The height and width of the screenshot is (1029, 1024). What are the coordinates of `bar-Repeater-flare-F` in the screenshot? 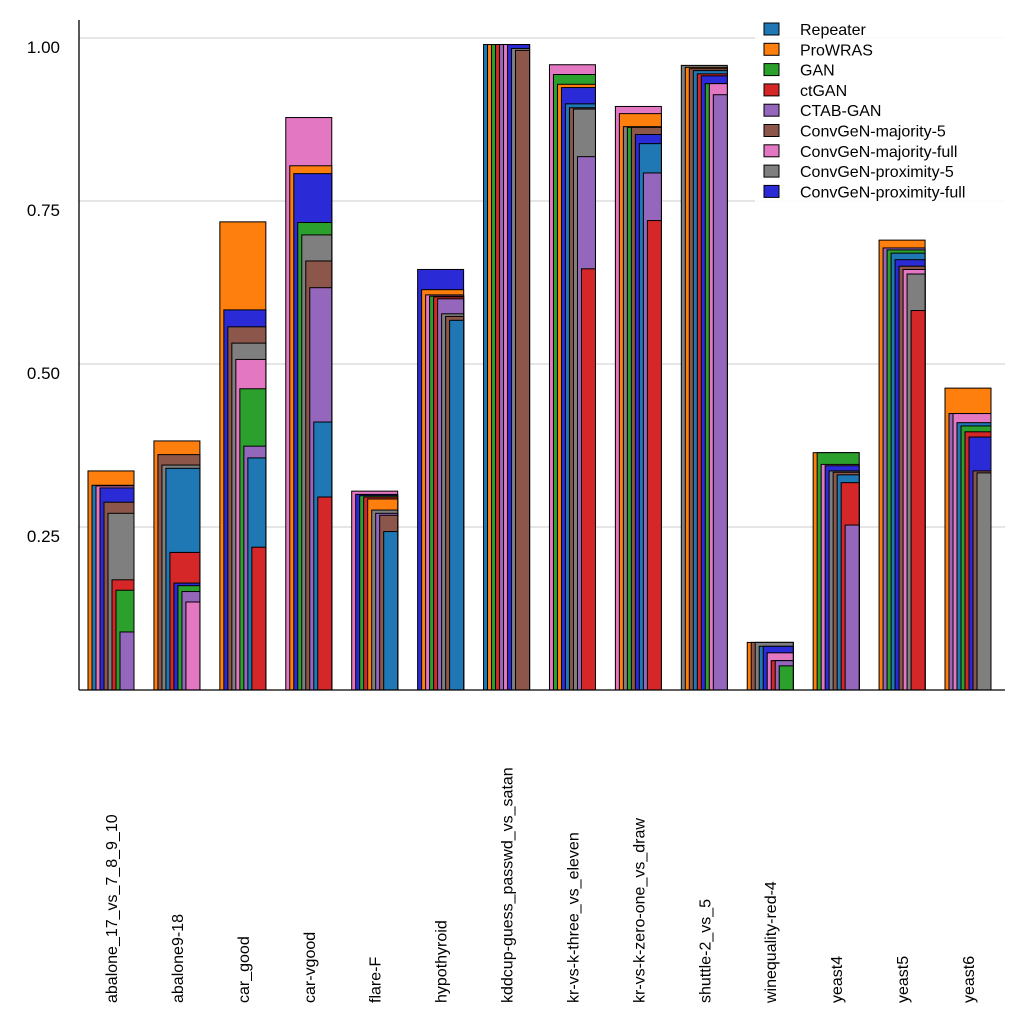 It's located at (391, 611).